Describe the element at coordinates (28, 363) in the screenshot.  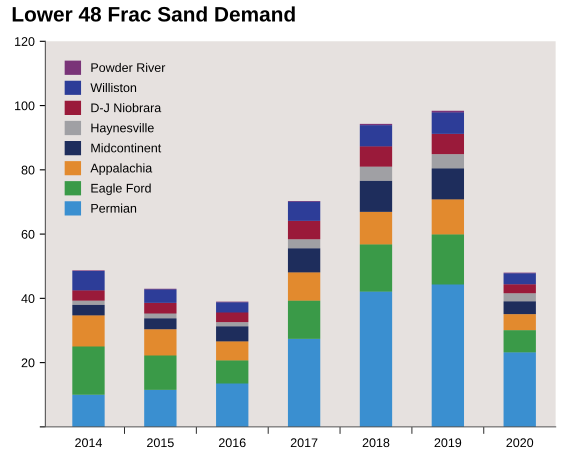
I see `y-tick-label: 20` at that location.